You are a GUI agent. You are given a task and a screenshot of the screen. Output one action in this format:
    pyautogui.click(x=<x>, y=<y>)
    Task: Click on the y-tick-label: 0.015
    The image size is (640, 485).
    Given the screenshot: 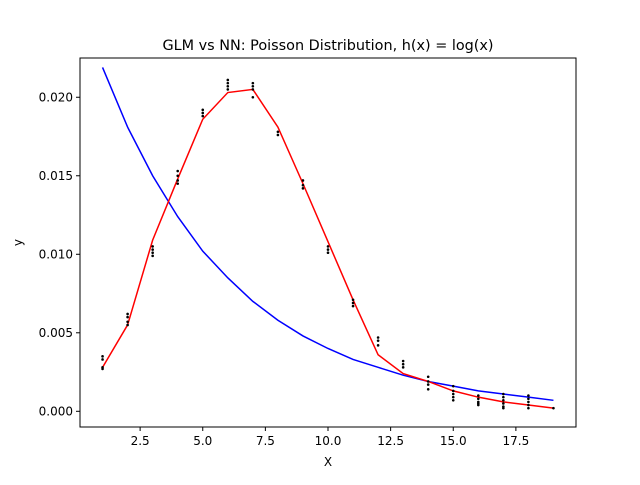 What is the action you would take?
    pyautogui.click(x=56, y=176)
    